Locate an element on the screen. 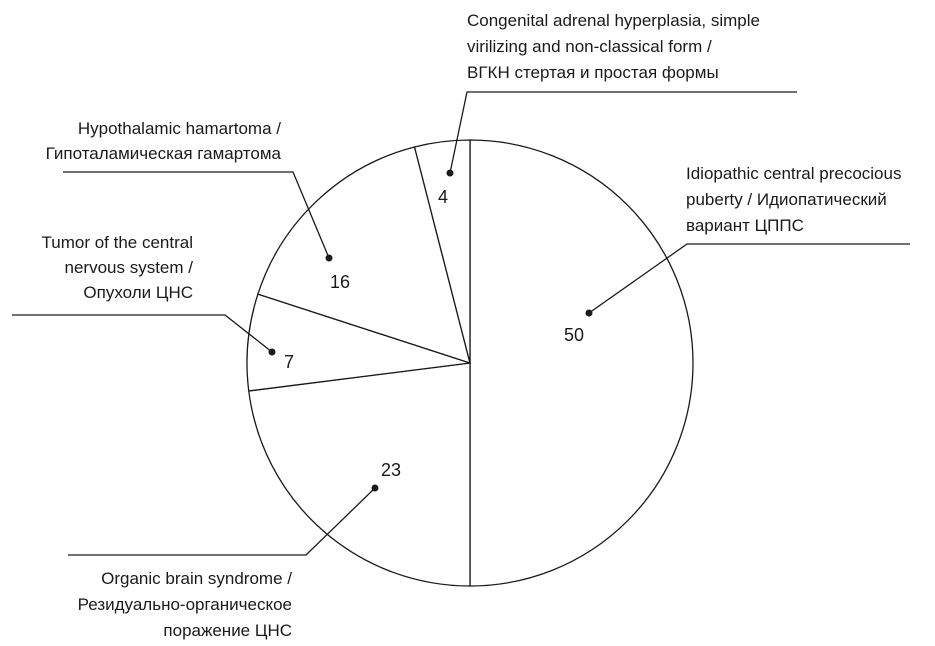 The image size is (935, 646). label-line: virilizing and non-classical form / is located at coordinates (589, 46).